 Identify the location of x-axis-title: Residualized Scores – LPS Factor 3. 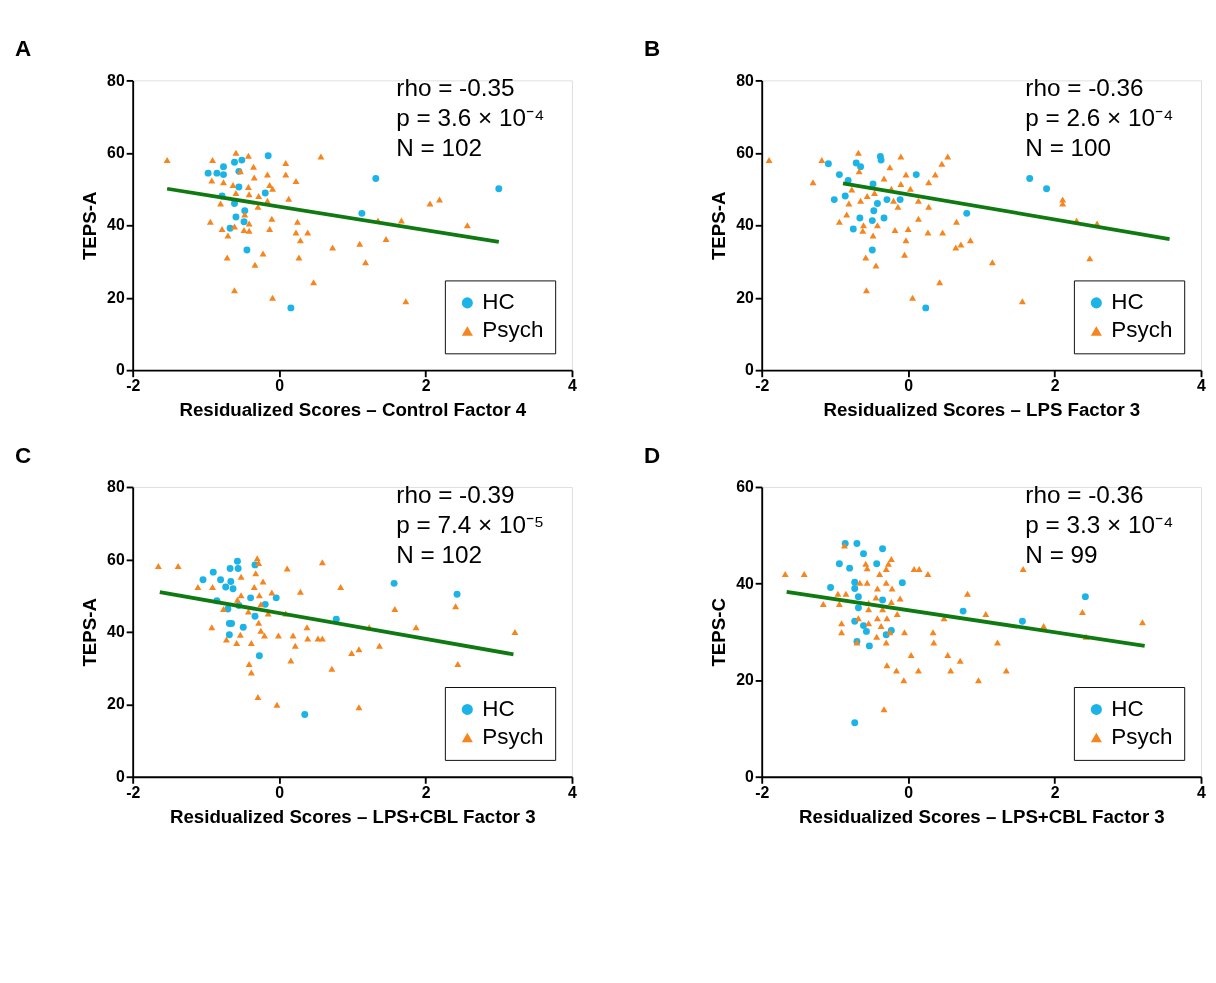
(982, 410).